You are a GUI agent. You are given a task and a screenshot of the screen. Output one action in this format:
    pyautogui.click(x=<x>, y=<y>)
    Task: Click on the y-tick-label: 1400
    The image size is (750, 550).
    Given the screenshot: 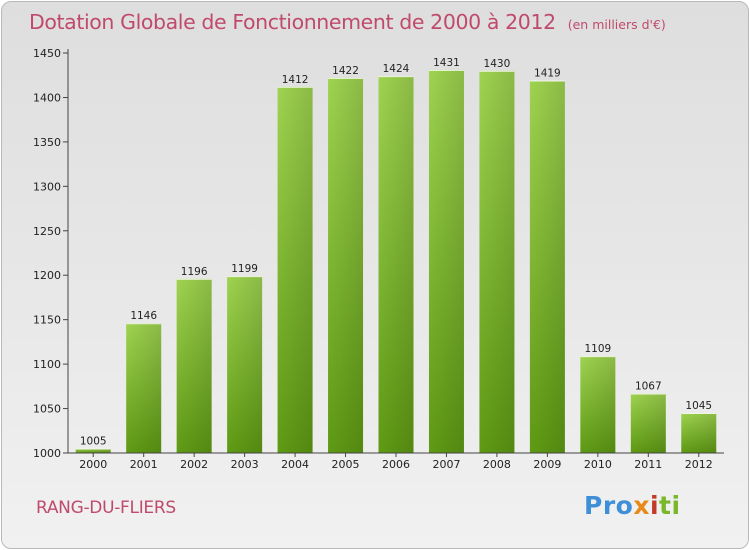 What is the action you would take?
    pyautogui.click(x=47, y=97)
    